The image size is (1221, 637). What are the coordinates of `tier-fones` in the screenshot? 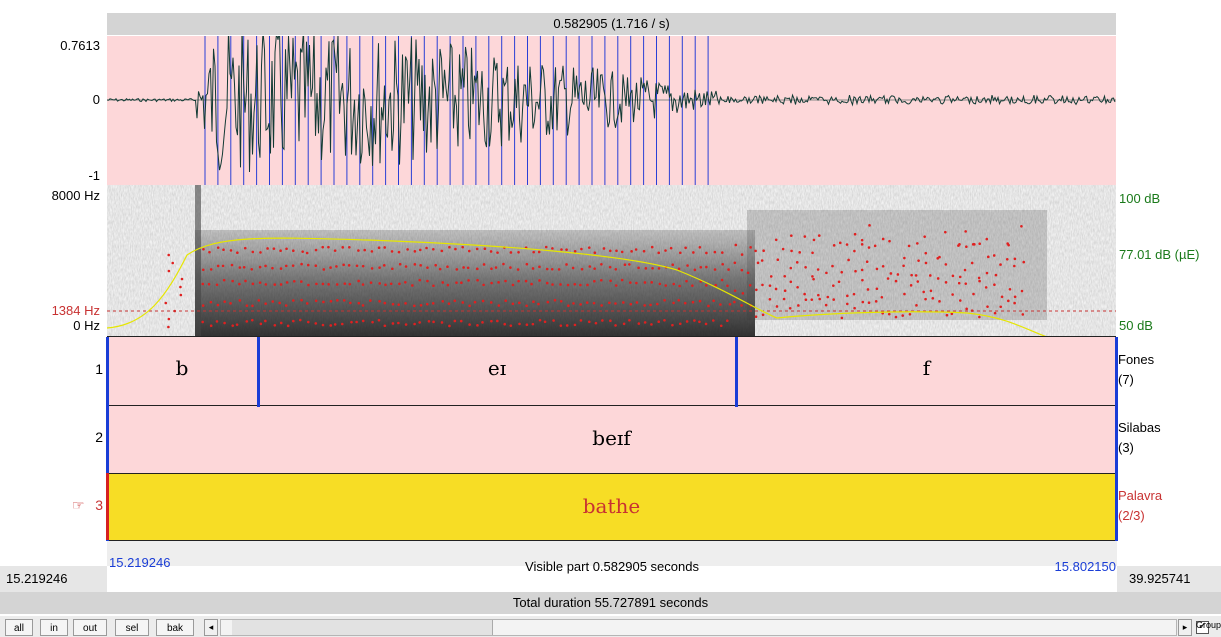 It's located at (611, 371).